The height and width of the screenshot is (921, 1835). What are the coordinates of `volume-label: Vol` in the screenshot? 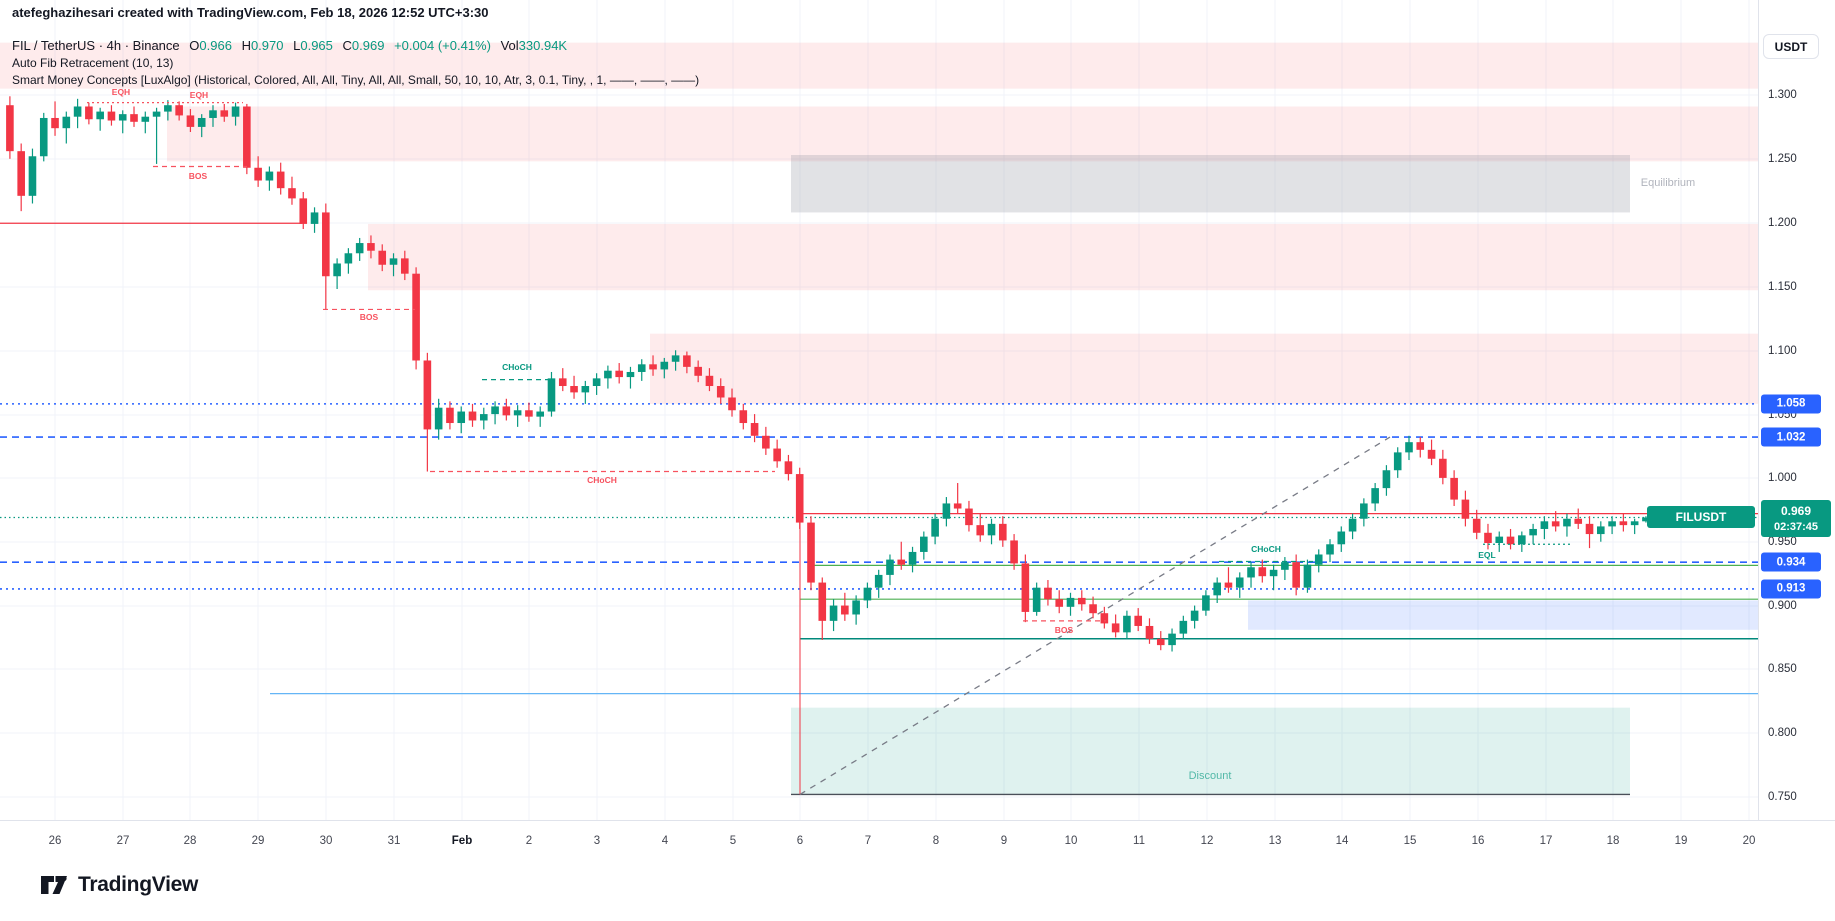 It's located at (509, 45).